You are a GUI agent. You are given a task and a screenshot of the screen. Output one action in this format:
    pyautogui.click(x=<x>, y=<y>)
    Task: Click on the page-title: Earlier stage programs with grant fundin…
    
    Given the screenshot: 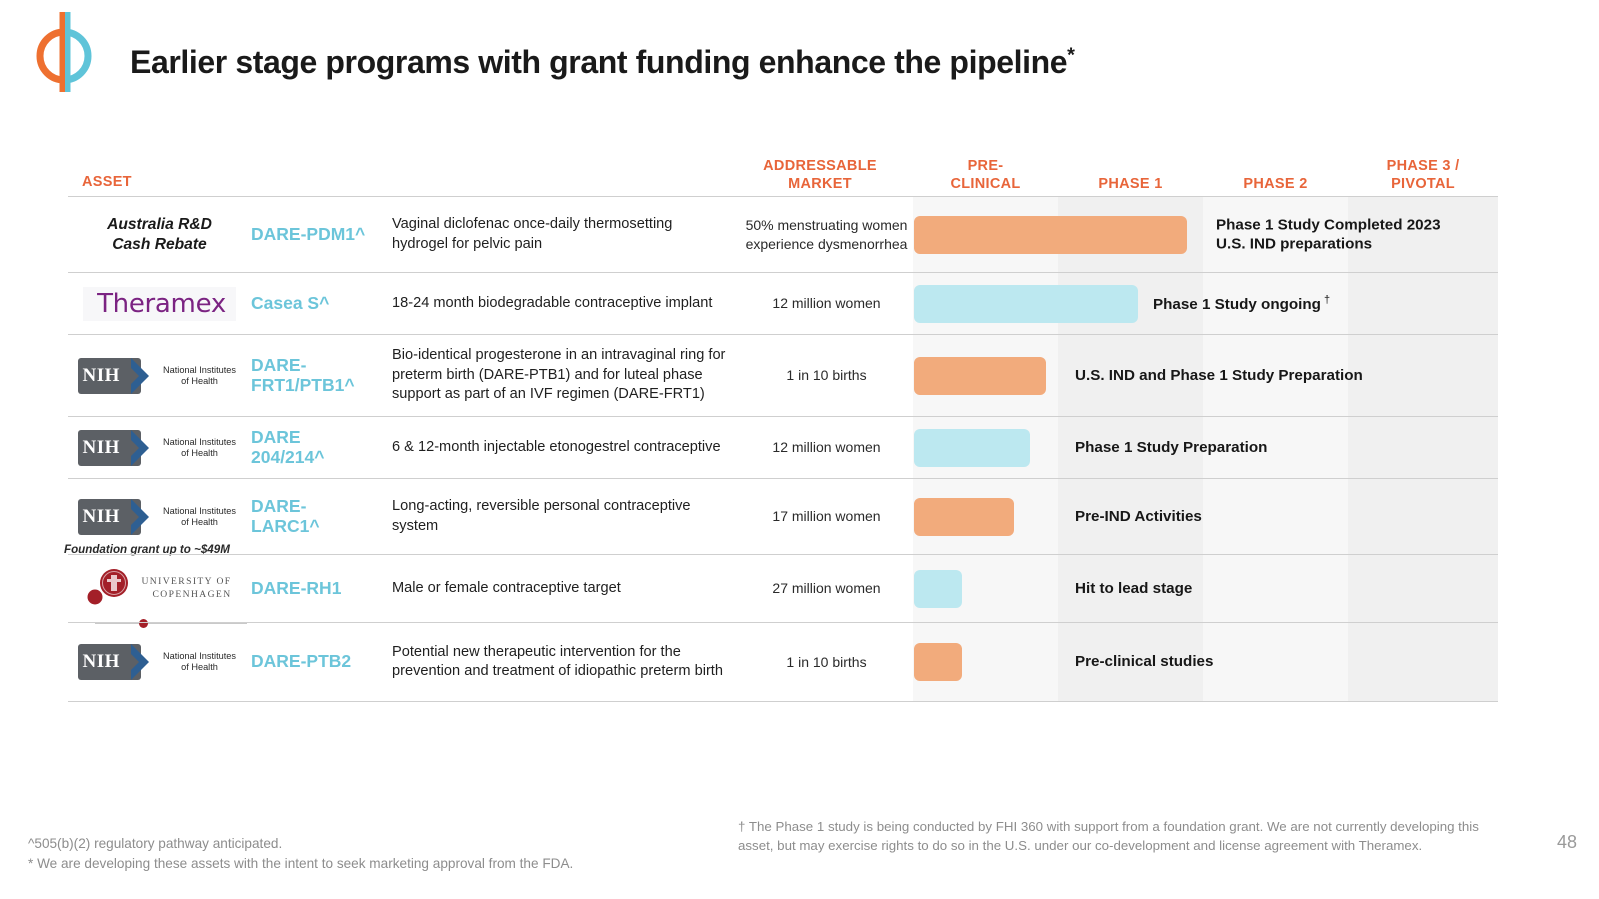 What is the action you would take?
    pyautogui.click(x=602, y=62)
    